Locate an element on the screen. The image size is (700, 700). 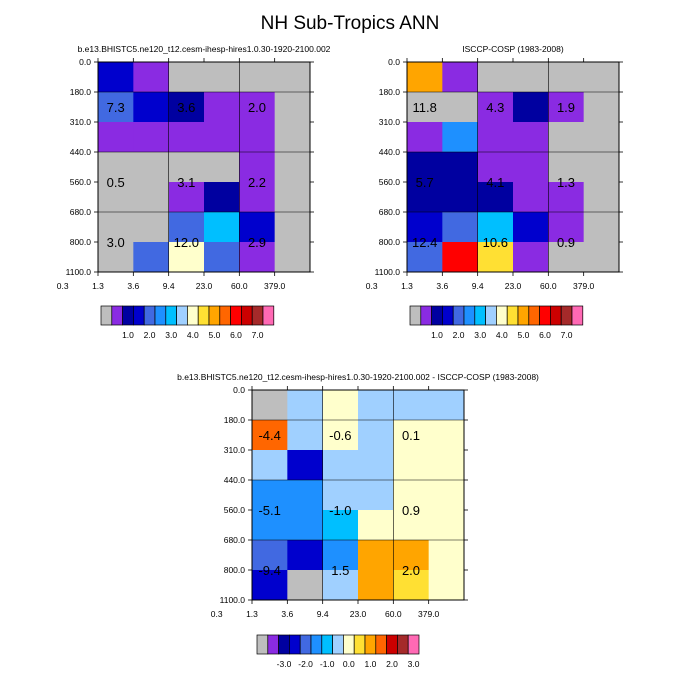
x-tick-label: 3.6 is located at coordinates (133, 286).